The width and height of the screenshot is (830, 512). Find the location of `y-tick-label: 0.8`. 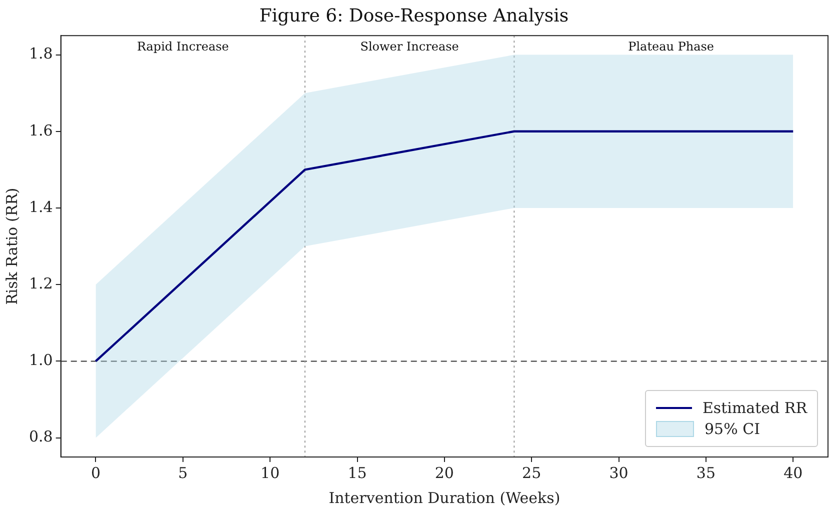

y-tick-label: 0.8 is located at coordinates (40, 437).